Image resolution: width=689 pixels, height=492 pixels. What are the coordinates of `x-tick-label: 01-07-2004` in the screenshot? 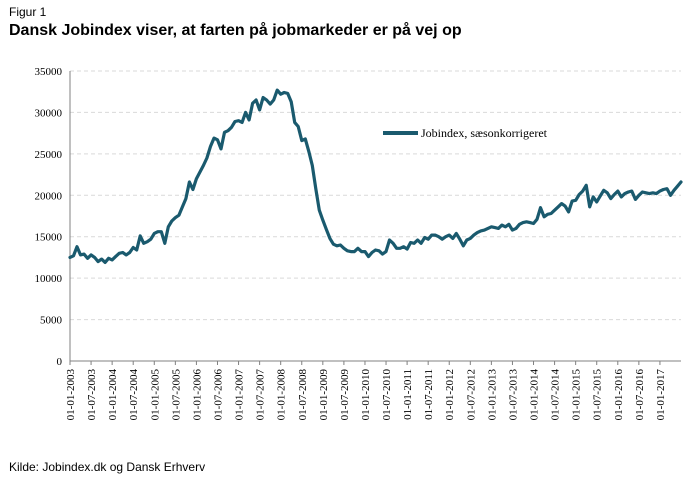 It's located at (134, 395).